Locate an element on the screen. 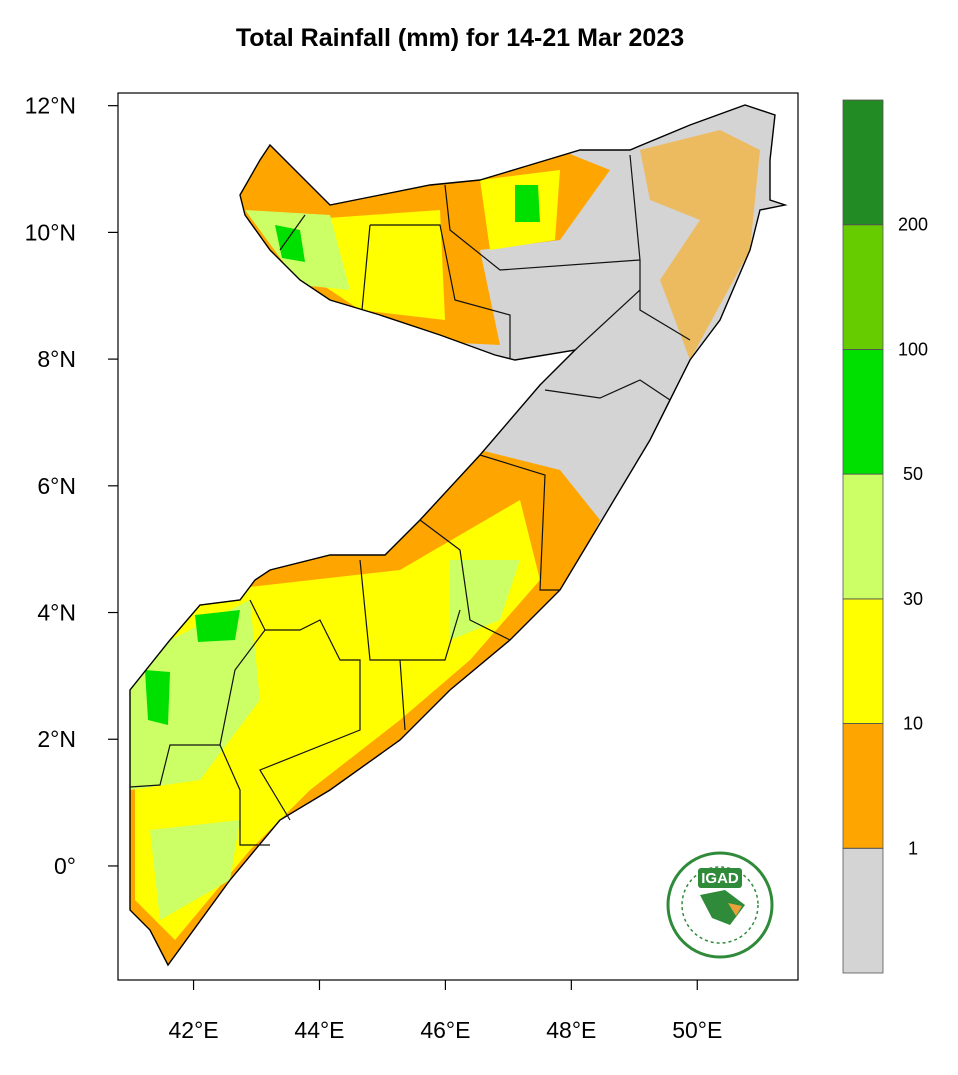 Image resolution: width=958 pixels, height=1075 pixels. colorbar-label: 30 is located at coordinates (913, 599).